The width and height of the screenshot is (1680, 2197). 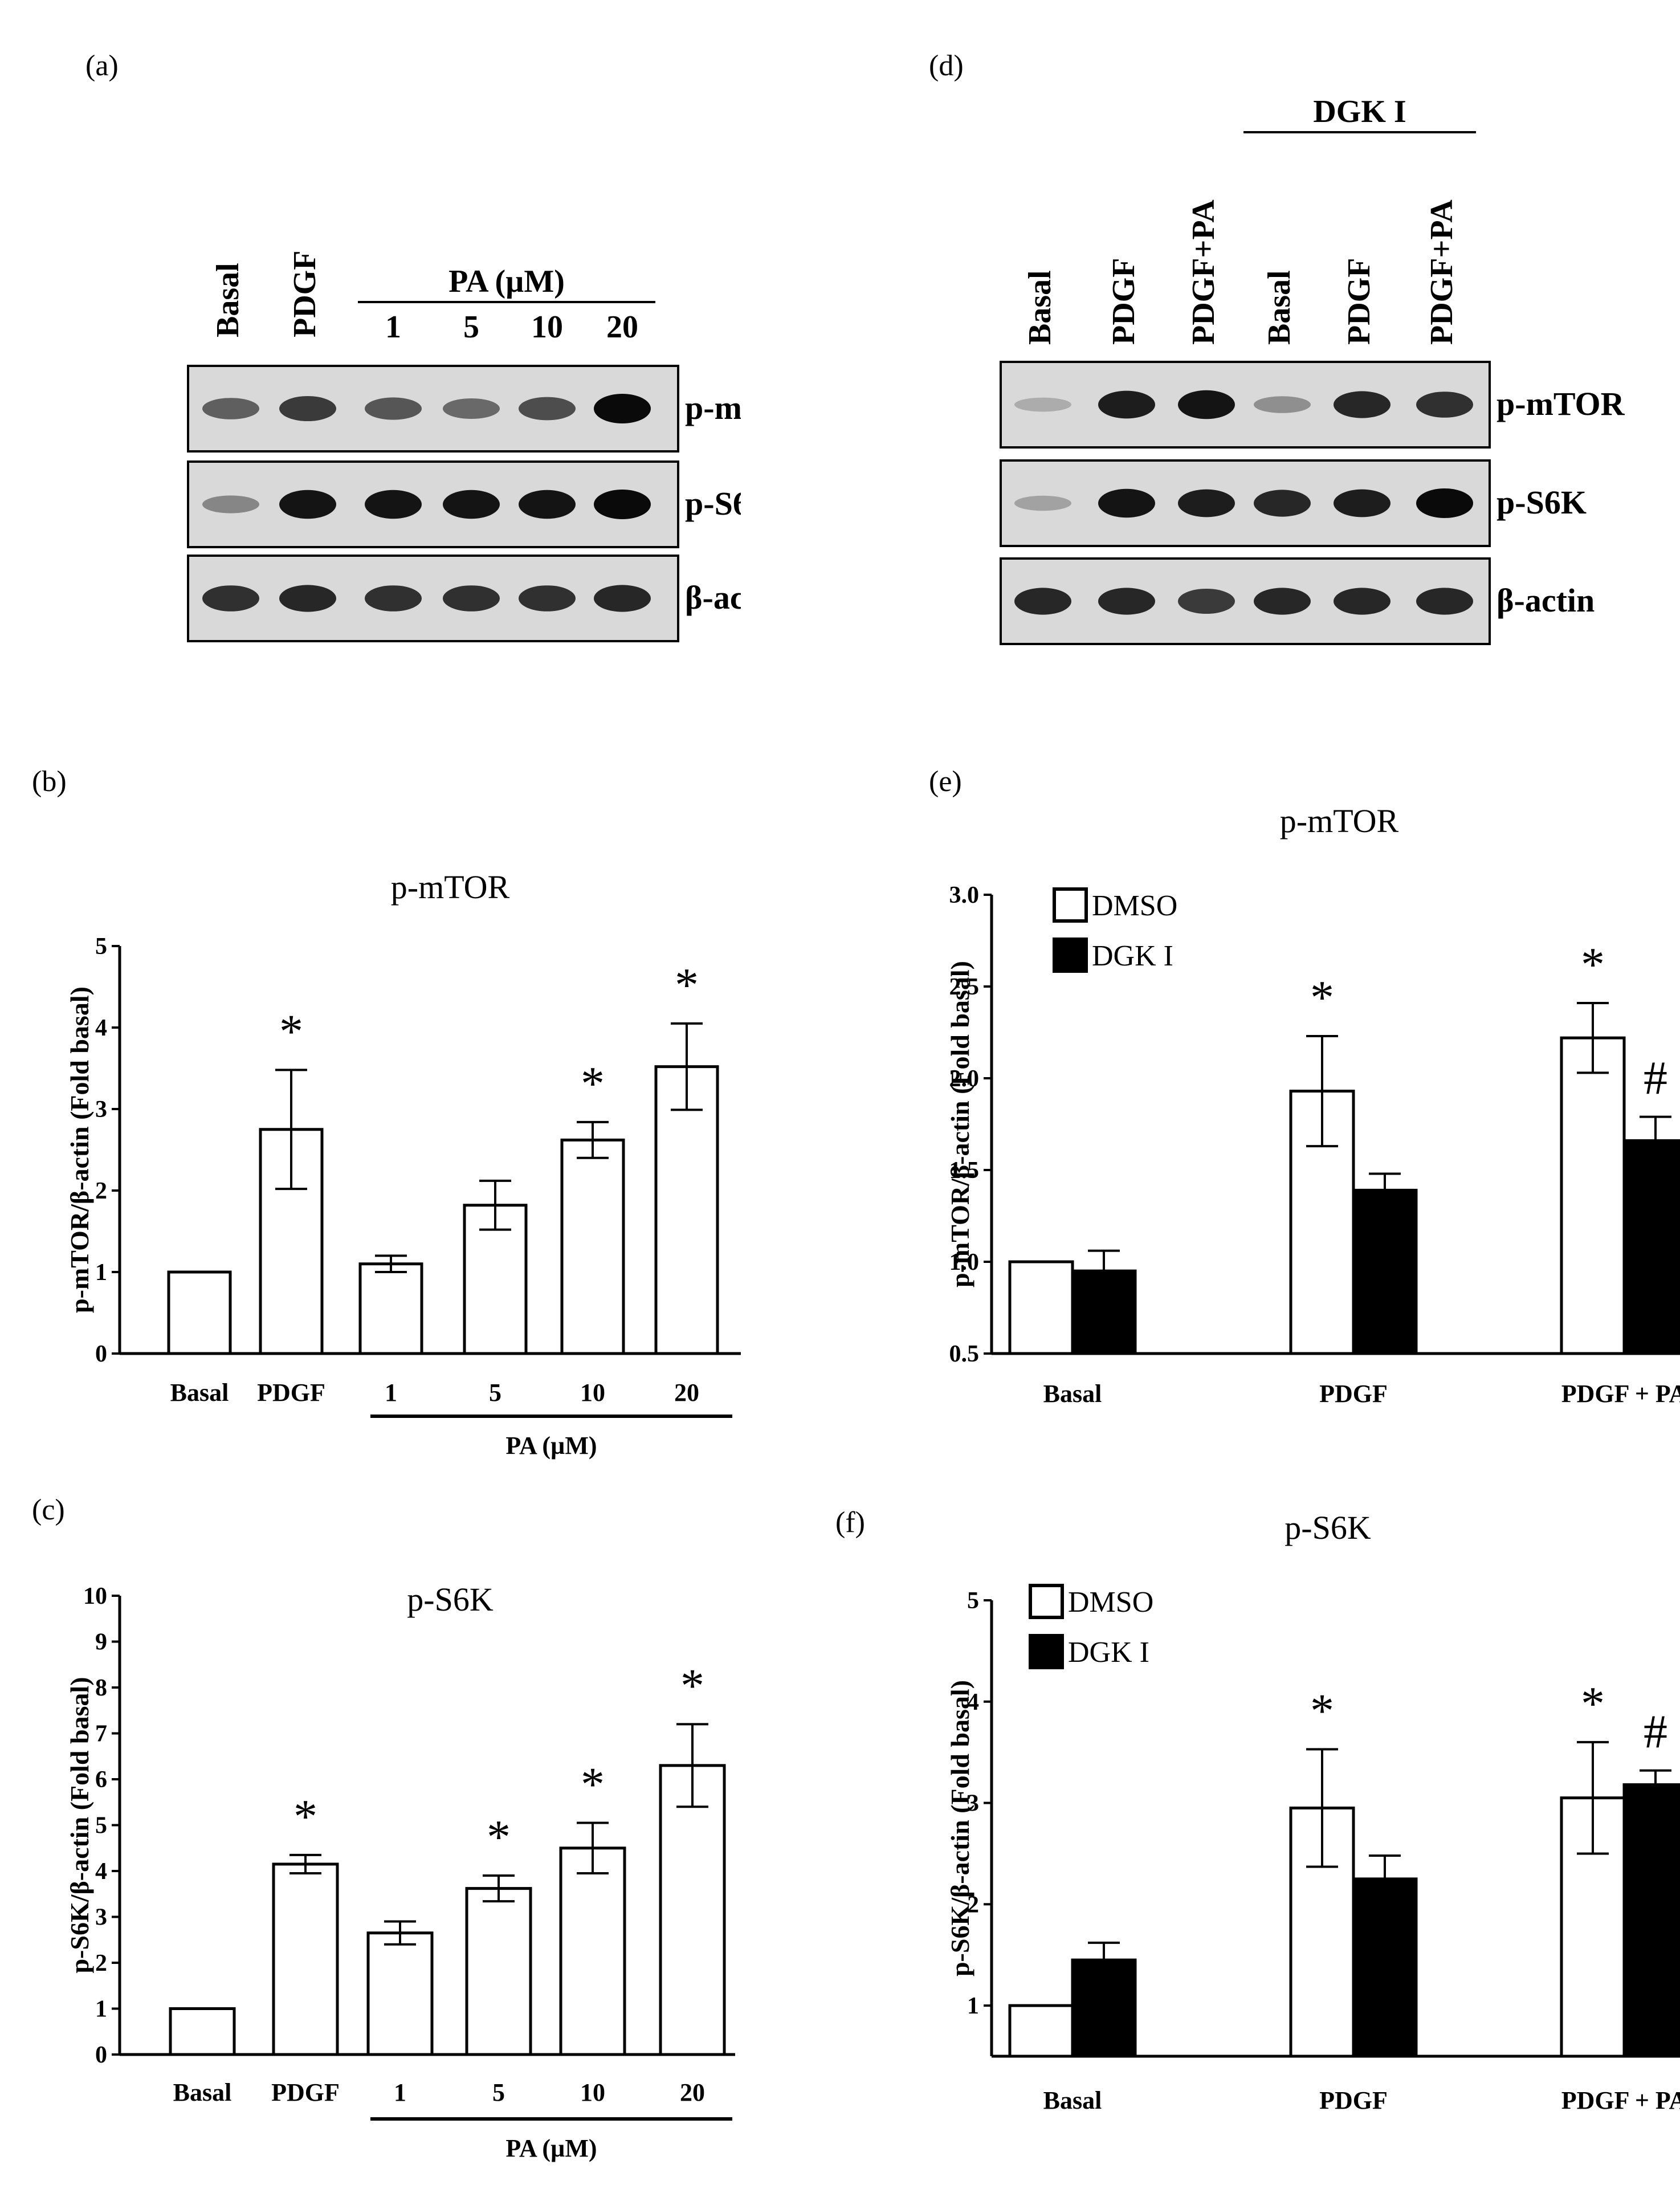 What do you see at coordinates (547, 327) in the screenshot?
I see `lane-label: 10` at bounding box center [547, 327].